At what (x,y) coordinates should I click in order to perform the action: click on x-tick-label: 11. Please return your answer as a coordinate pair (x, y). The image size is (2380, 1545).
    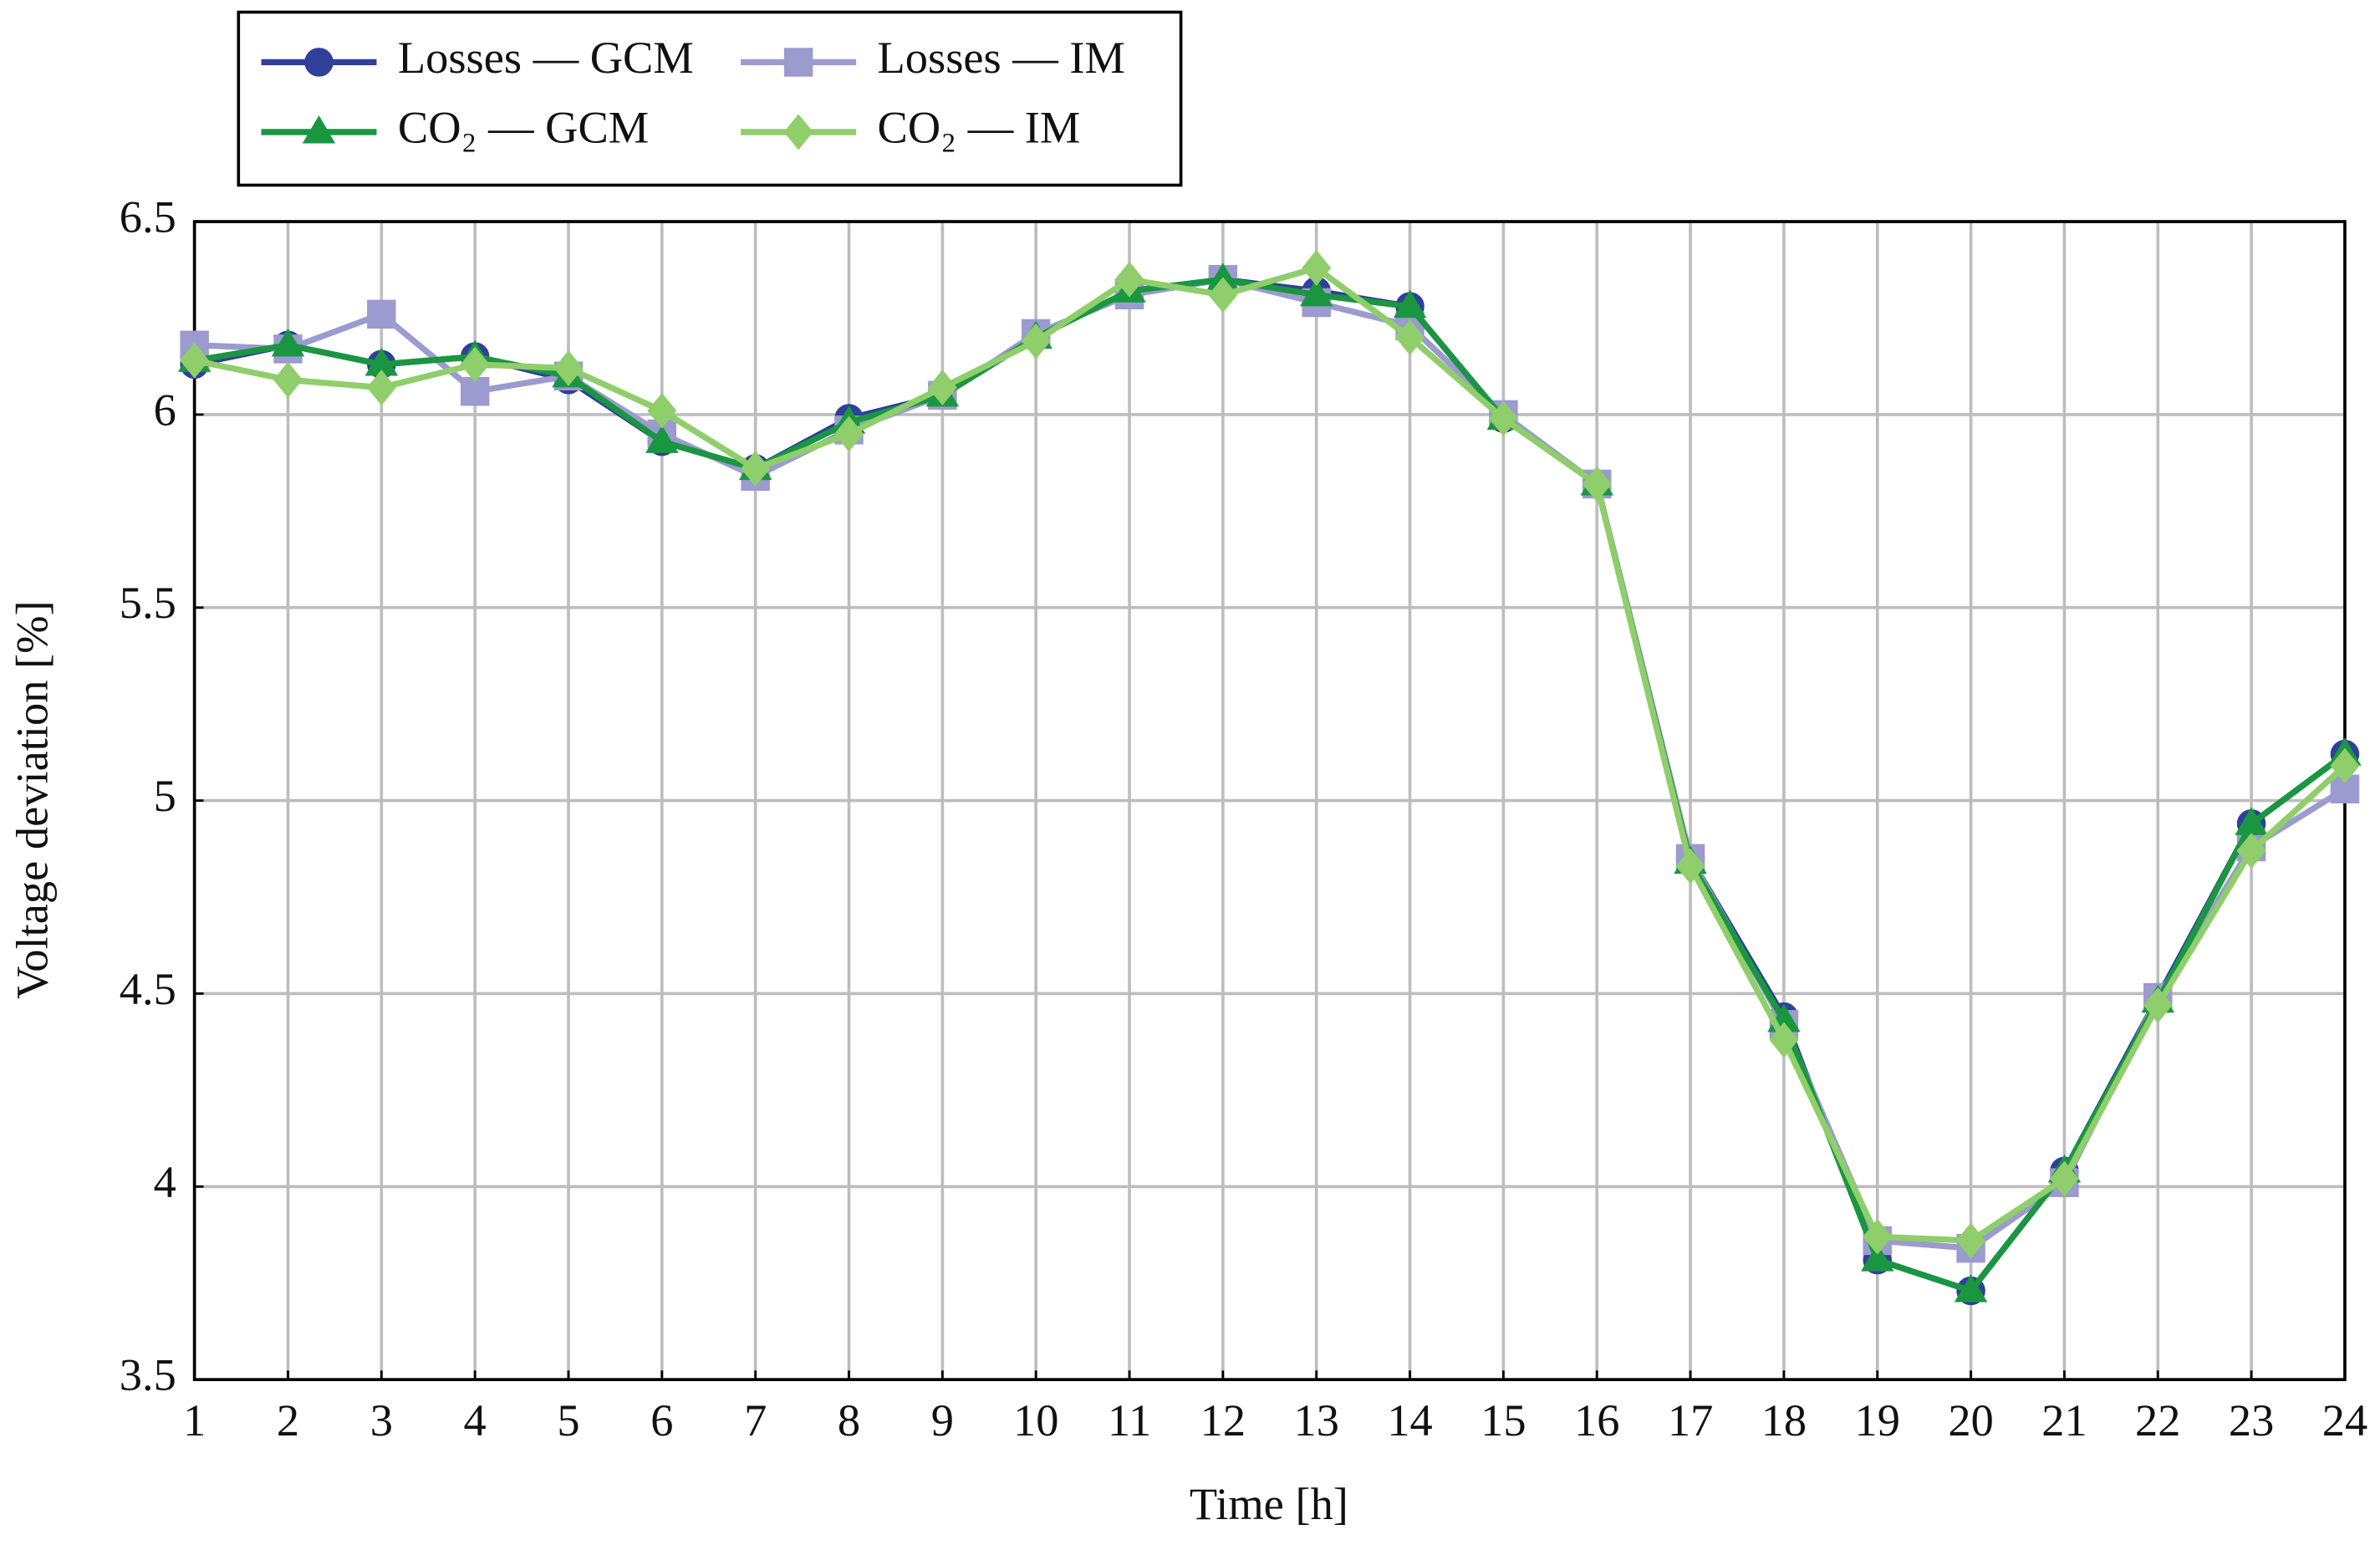
    Looking at the image, I should click on (1129, 1420).